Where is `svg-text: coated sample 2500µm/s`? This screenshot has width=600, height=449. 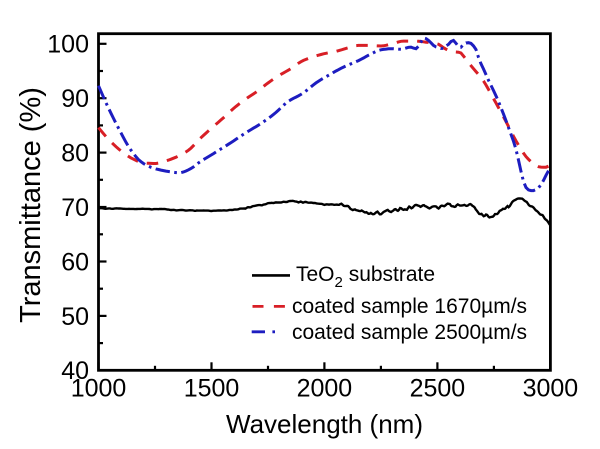 svg-text: coated sample 2500µm/s is located at coordinates (409, 332).